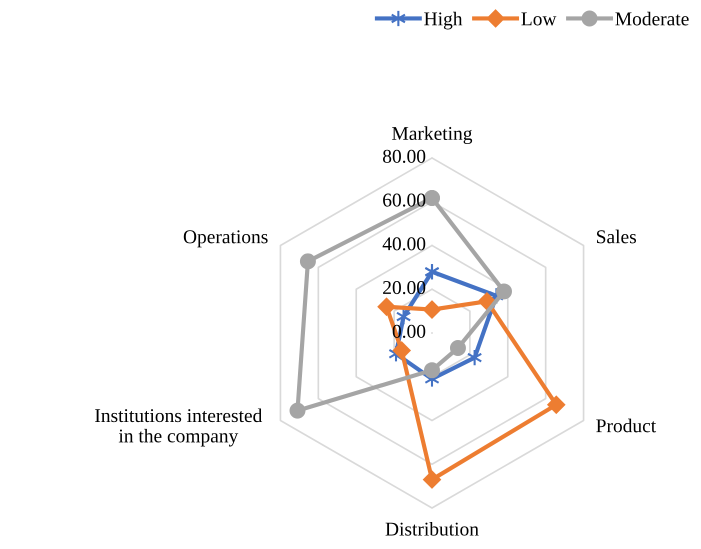  I want to click on y-tick-label: 80.00, so click(404, 156).